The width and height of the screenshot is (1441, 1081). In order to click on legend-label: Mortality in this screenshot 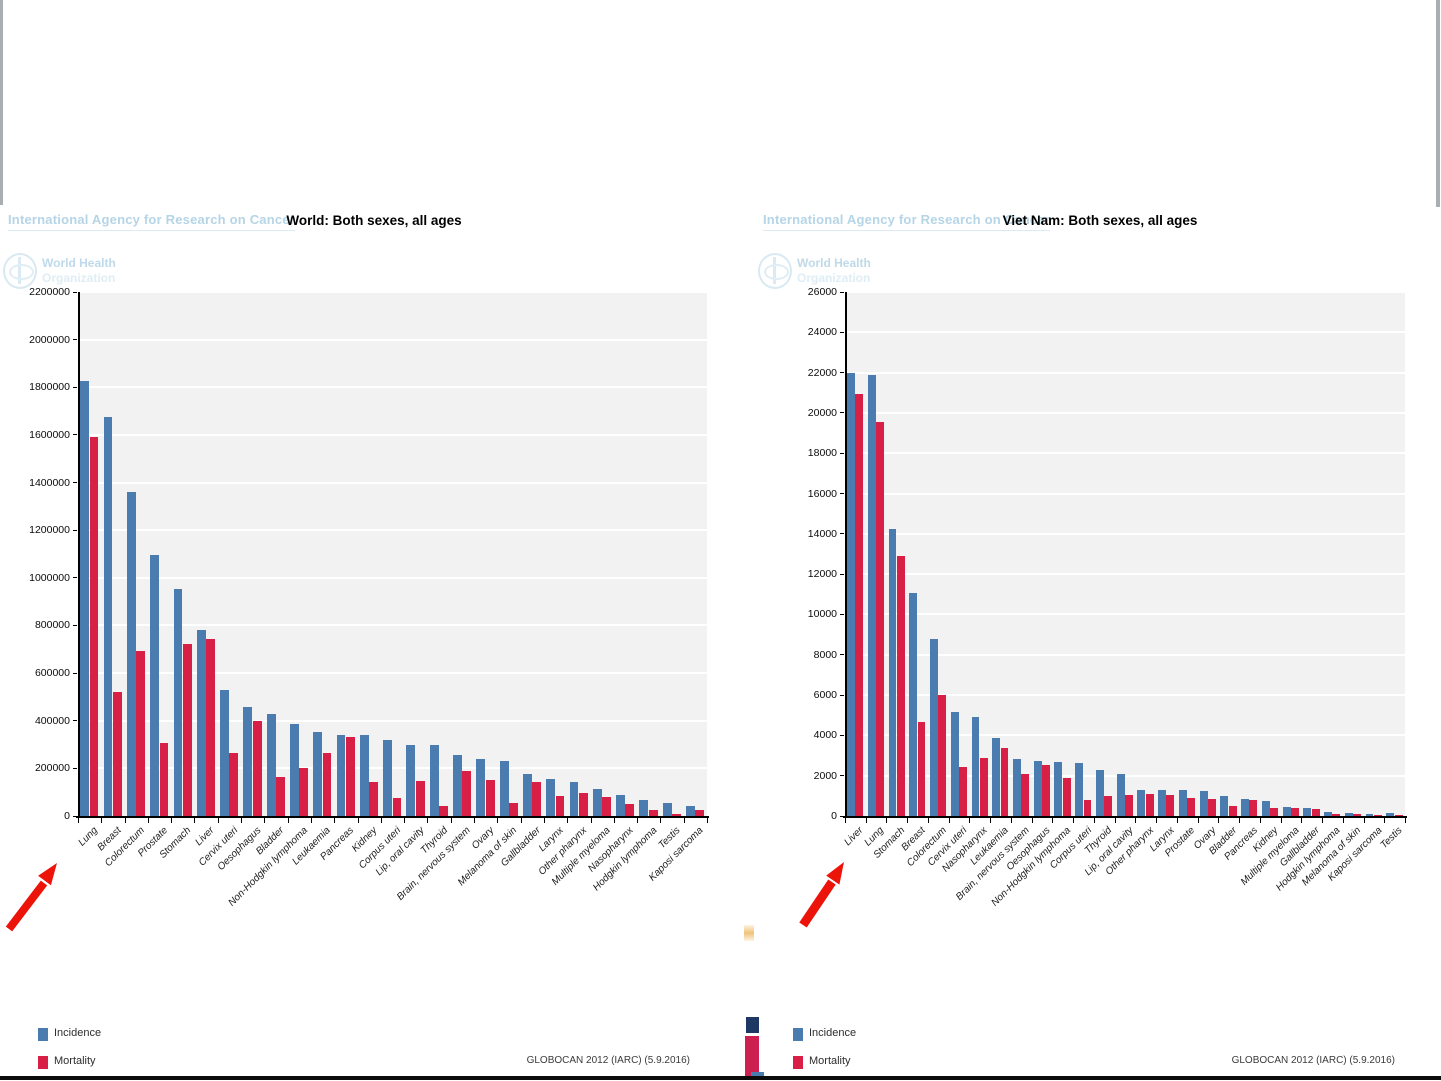, I will do `click(75, 1061)`.